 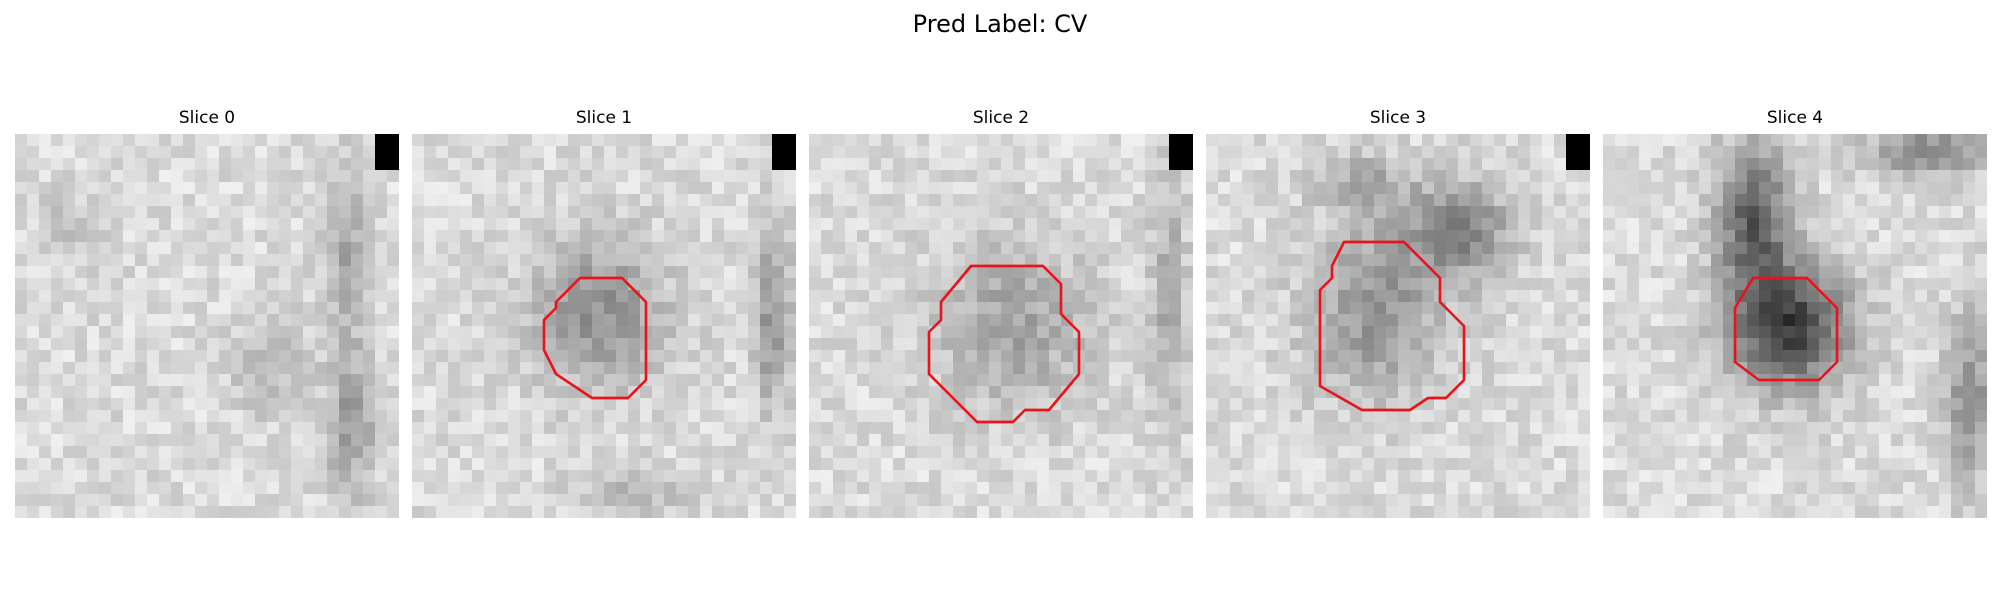 I want to click on slice-title-1: Slice 1, so click(x=604, y=118).